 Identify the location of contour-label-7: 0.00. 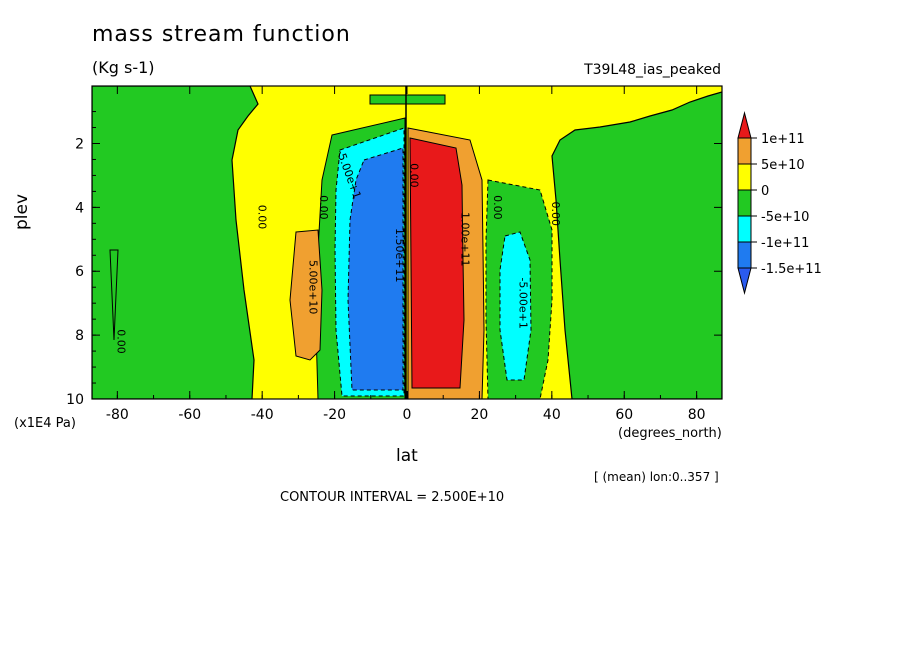
(120, 341).